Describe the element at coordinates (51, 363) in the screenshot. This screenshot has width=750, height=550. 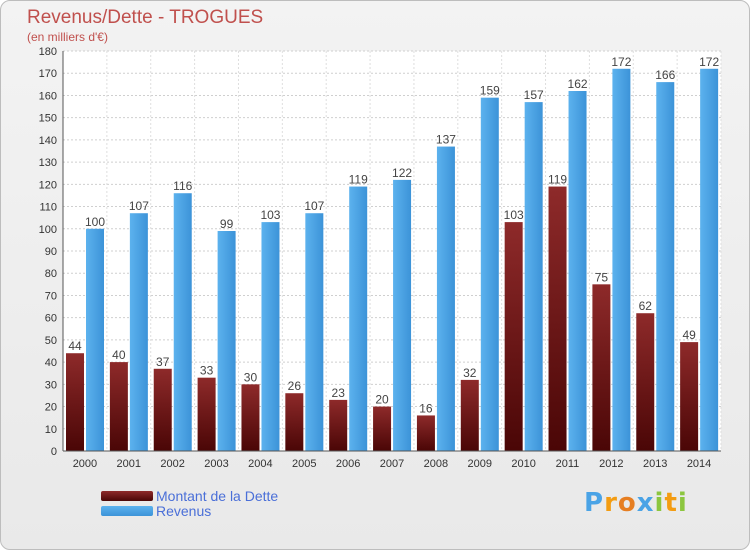
I see `y-tick-label: 40` at that location.